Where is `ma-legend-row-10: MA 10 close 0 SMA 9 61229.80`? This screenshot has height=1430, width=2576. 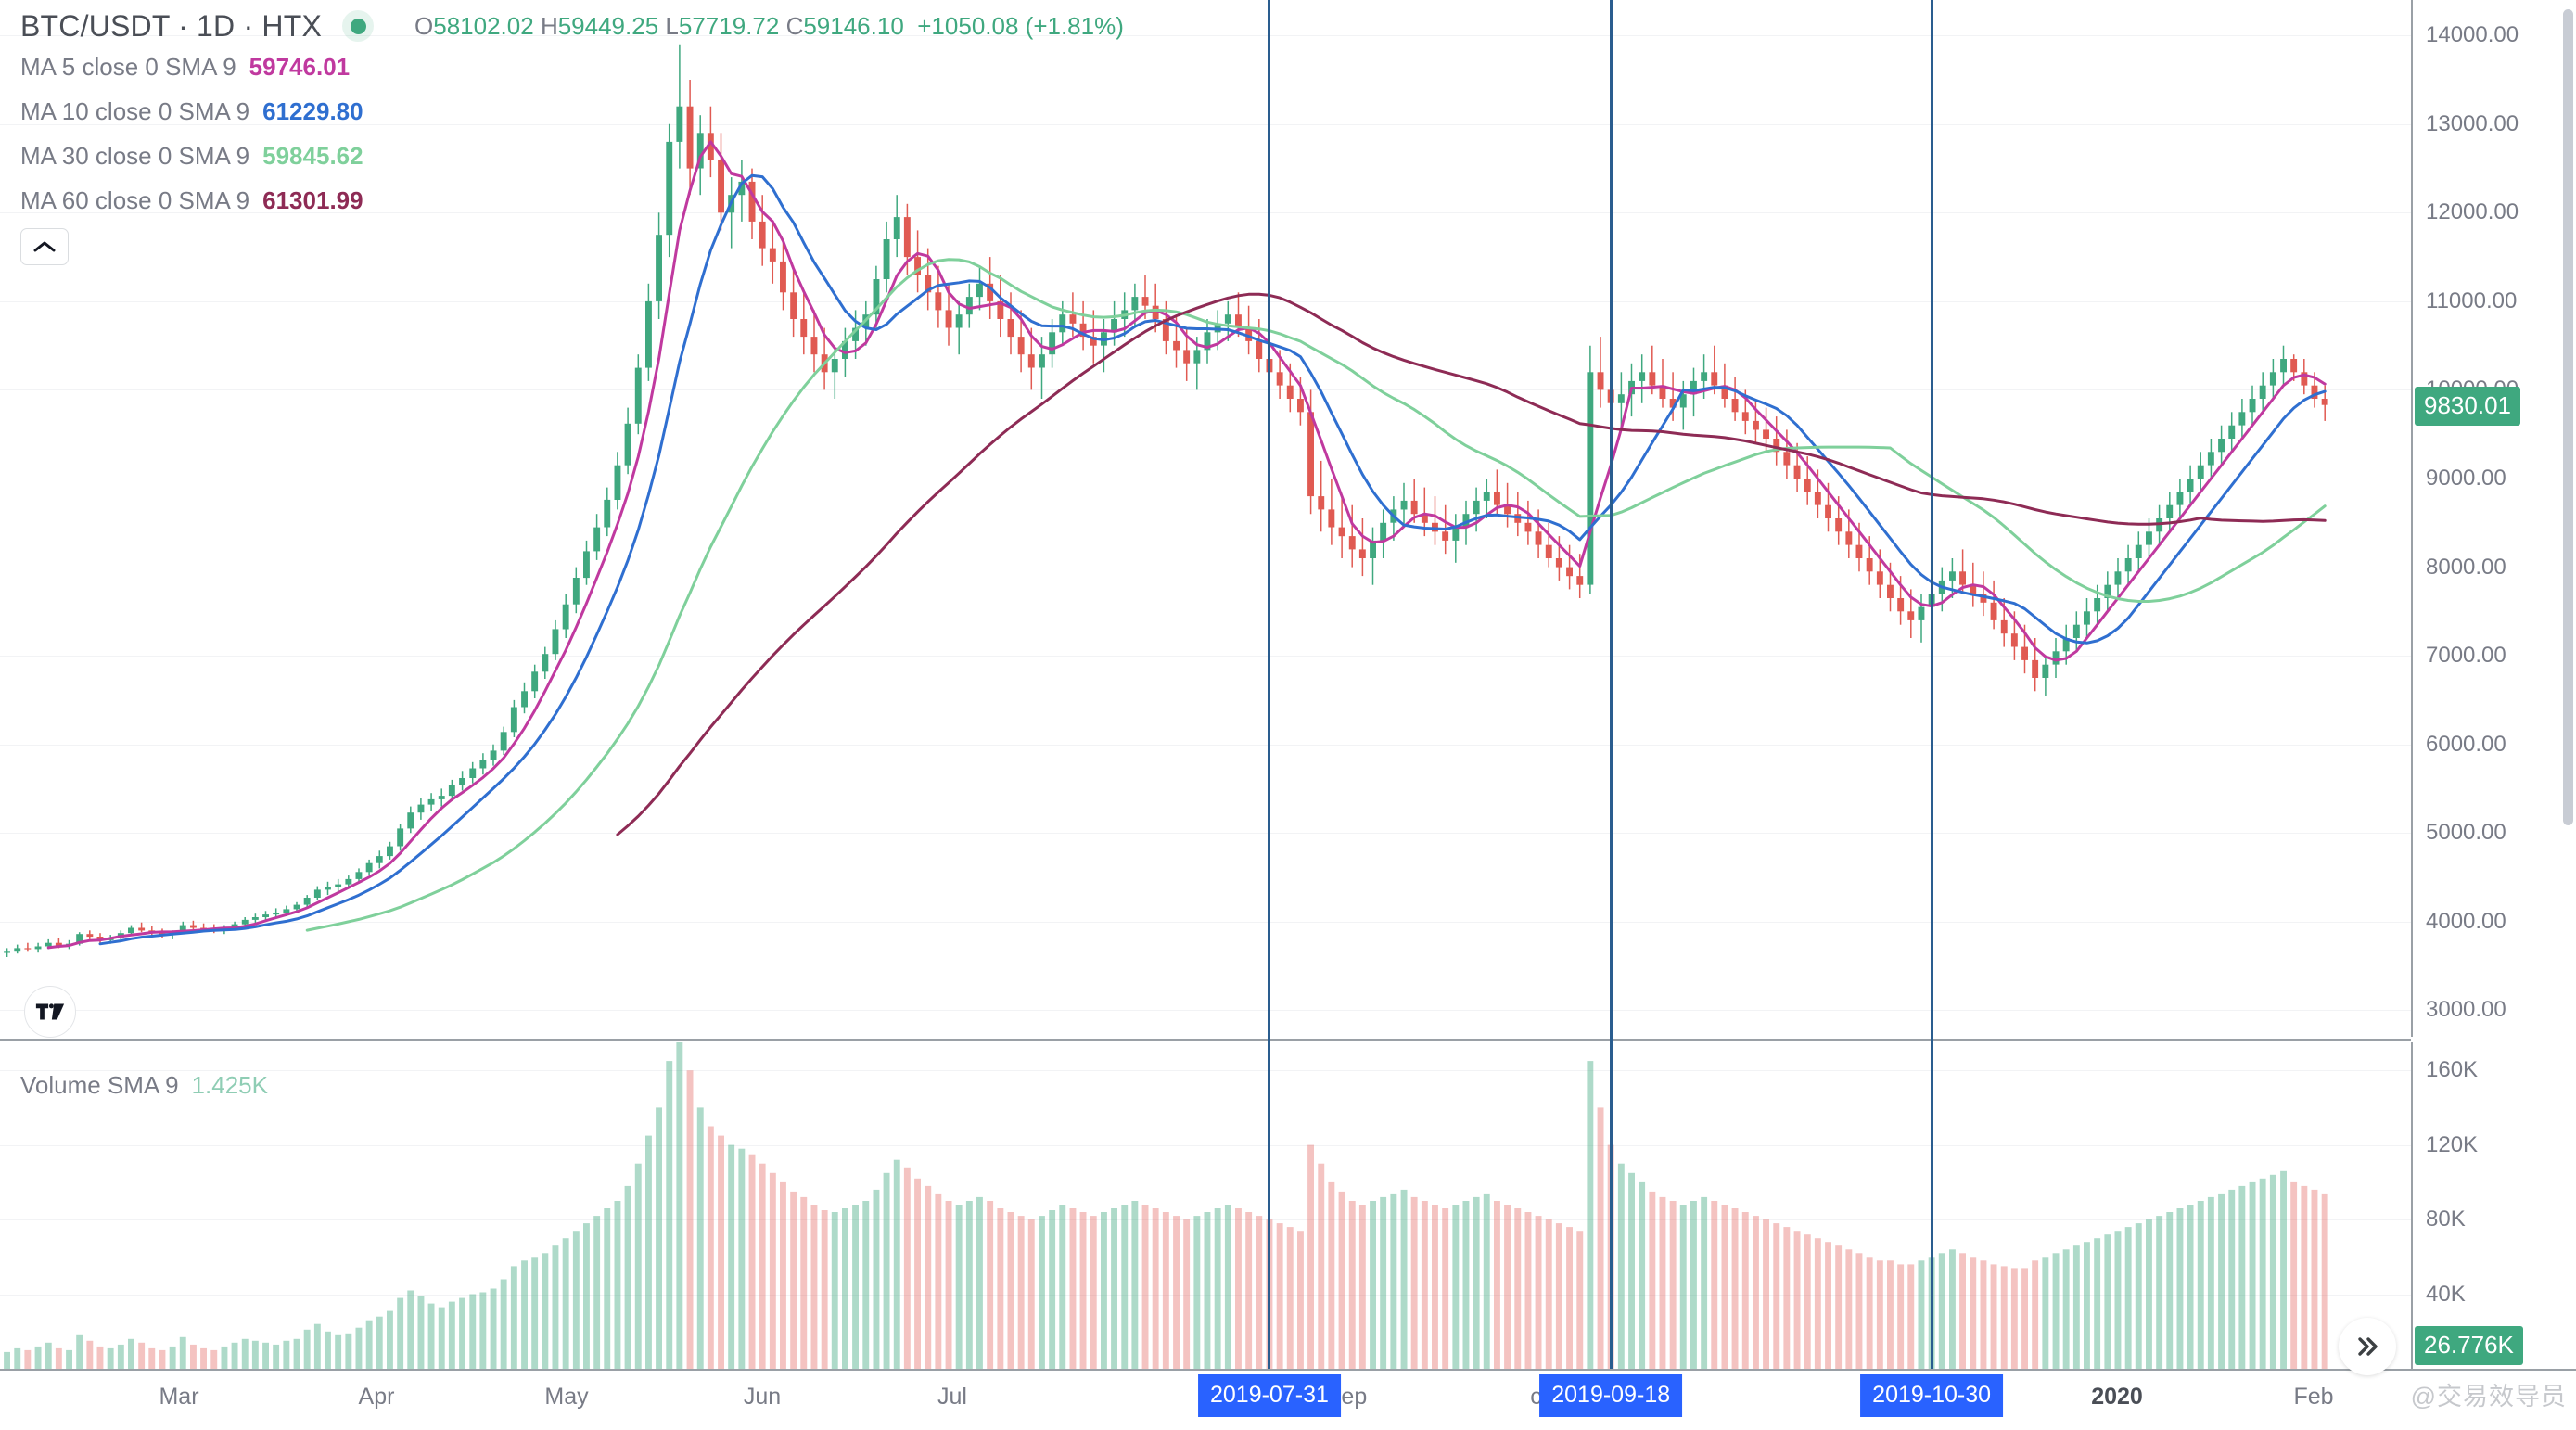
ma-legend-row-10: MA 10 close 0 SMA 9 61229.80 is located at coordinates (572, 111).